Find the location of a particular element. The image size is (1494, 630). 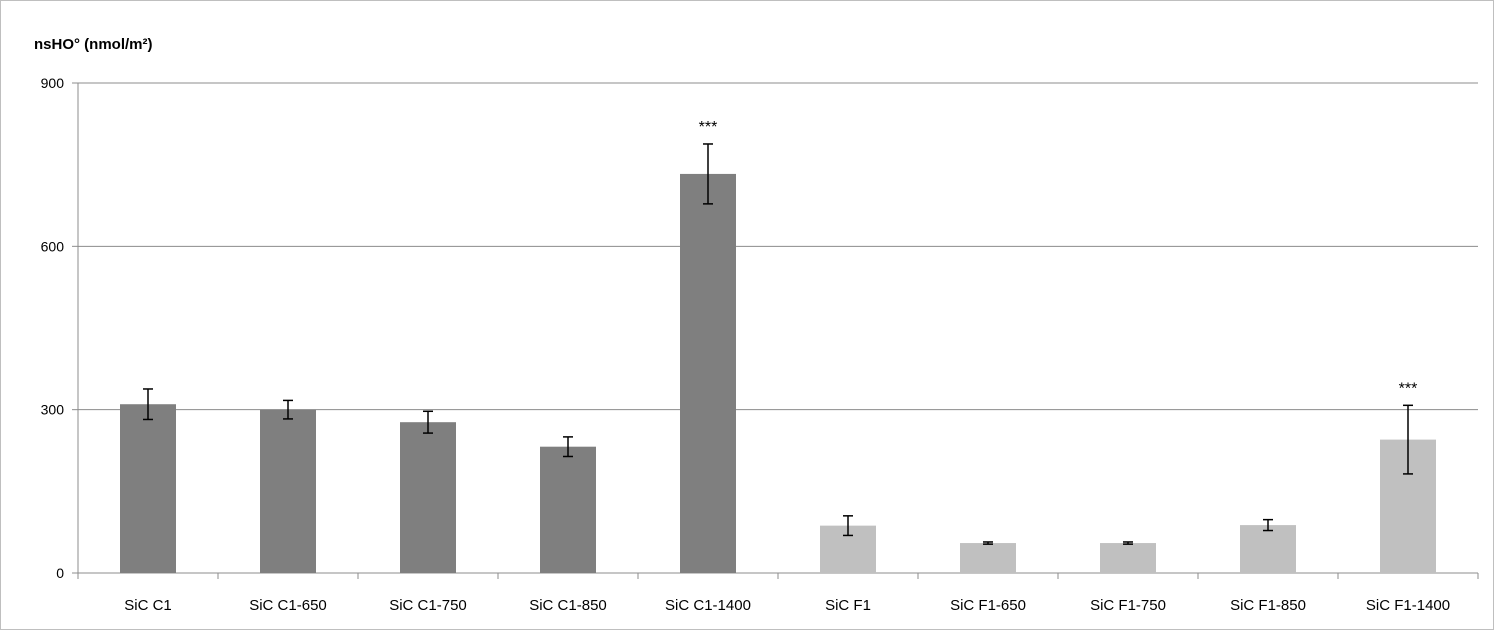

y-axis-label: nsHO° (nmol/m²) is located at coordinates (93, 44).